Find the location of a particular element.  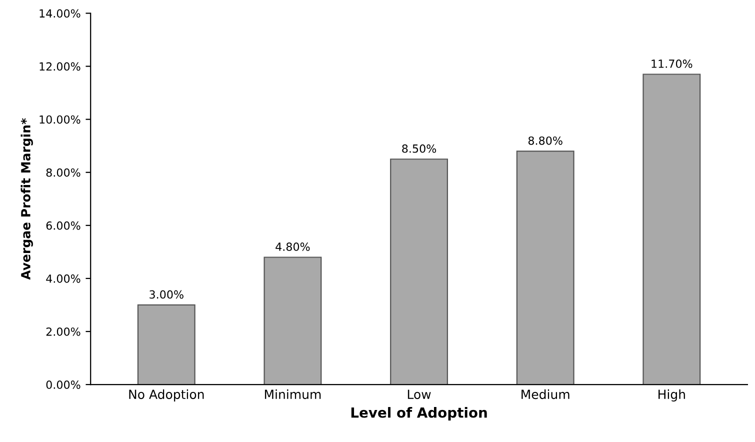

data-label: 8.80% is located at coordinates (545, 140).